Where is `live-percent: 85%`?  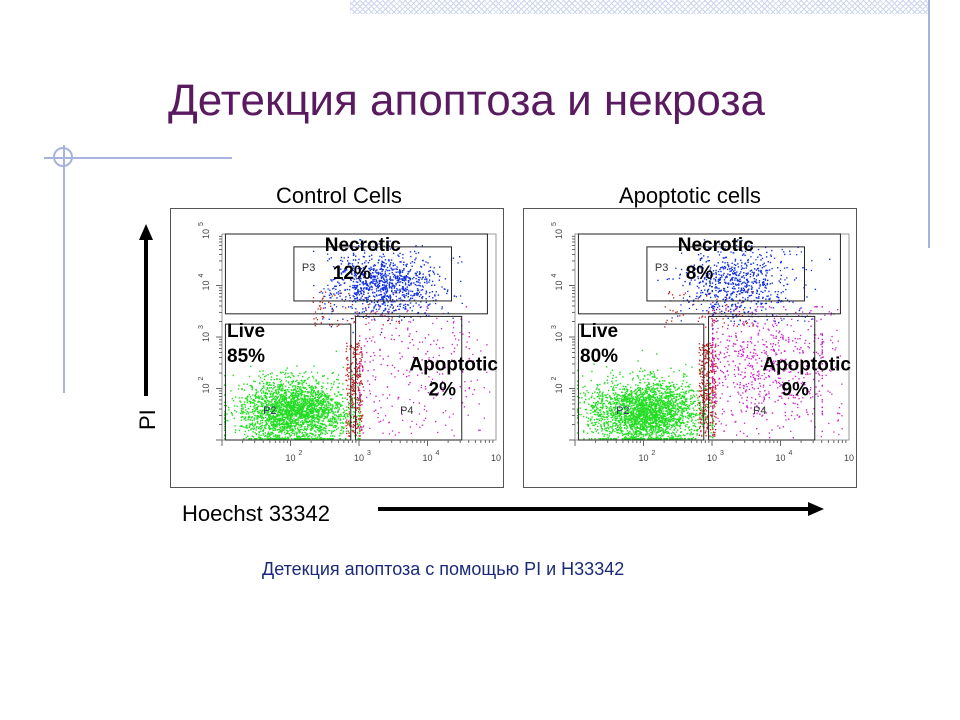 live-percent: 85% is located at coordinates (246, 356).